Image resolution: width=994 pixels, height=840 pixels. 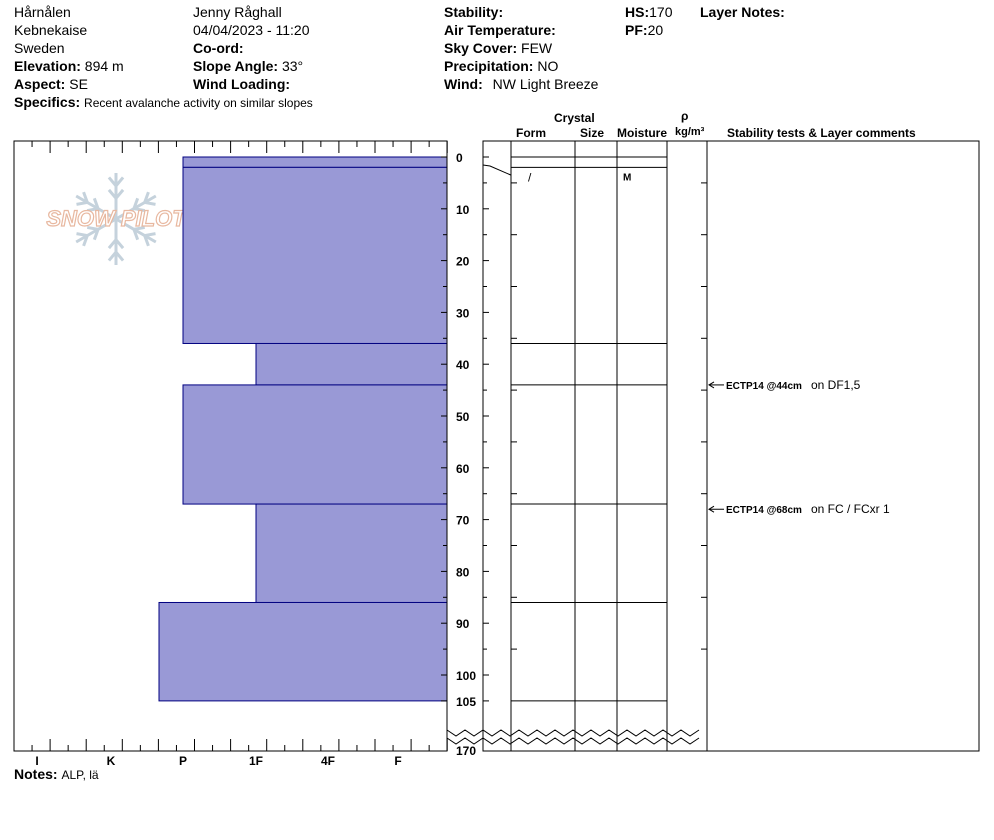 What do you see at coordinates (579, 177) in the screenshot?
I see `grain-table-cells: / M` at bounding box center [579, 177].